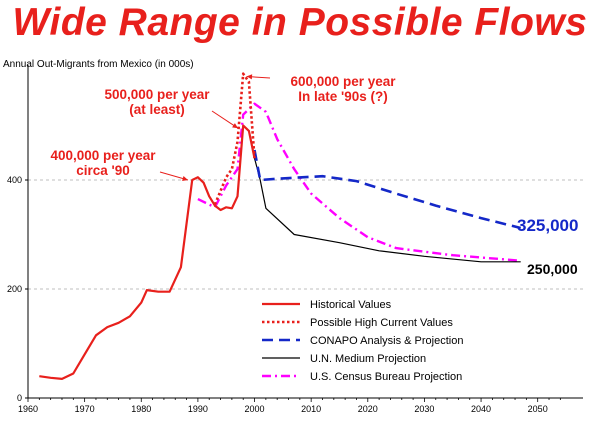  I want to click on legend-label-4: U.S. Census Bureau Projection, so click(386, 377).